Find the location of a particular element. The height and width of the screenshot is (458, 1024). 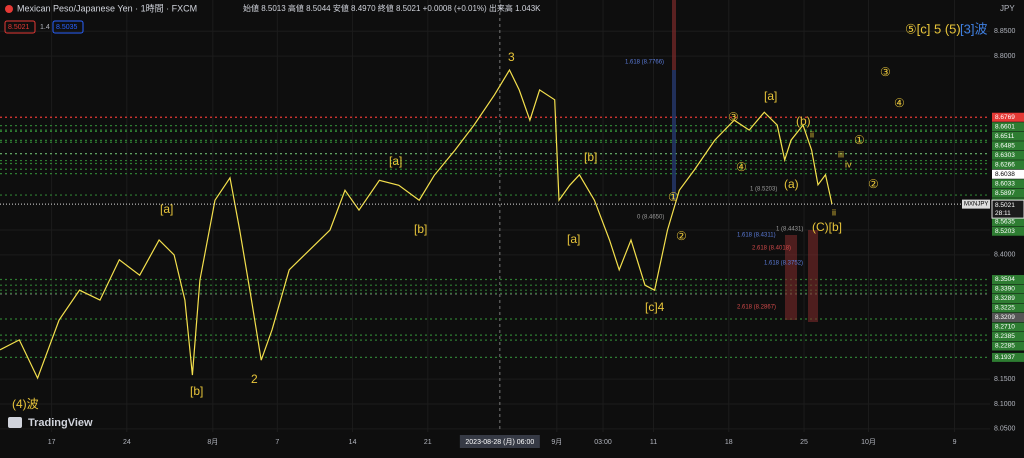

x-tick-label: 9 is located at coordinates (955, 442).